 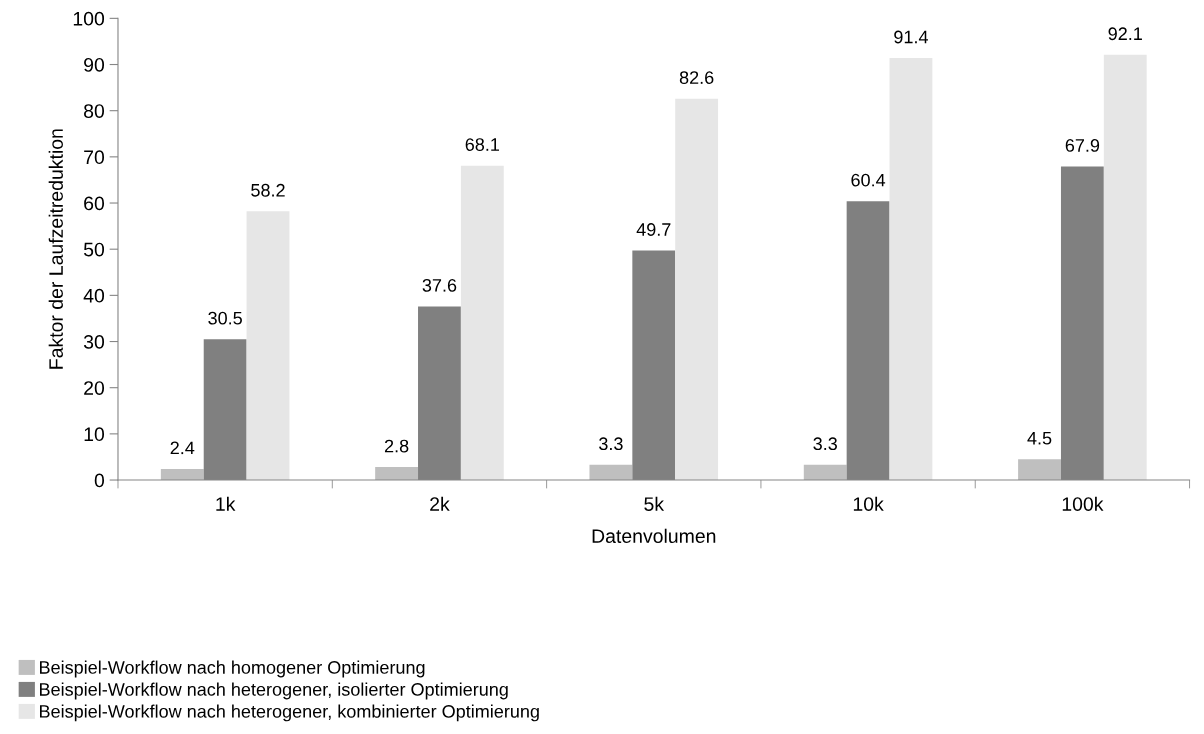 What do you see at coordinates (1082, 145) in the screenshot?
I see `data-label: 67.9` at bounding box center [1082, 145].